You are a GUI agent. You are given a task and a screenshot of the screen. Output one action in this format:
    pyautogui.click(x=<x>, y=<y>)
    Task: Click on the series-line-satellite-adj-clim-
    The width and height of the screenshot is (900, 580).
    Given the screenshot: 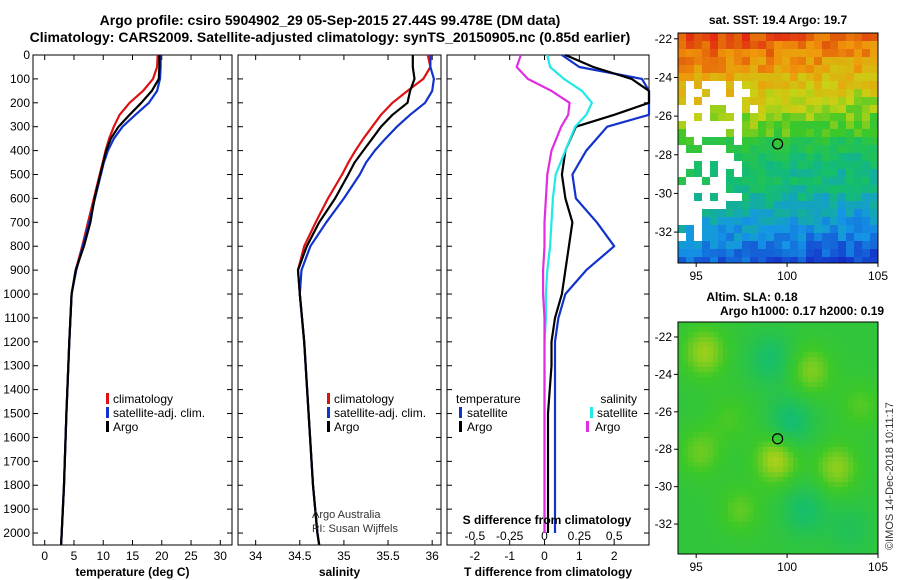 What is the action you would take?
    pyautogui.click(x=111, y=300)
    